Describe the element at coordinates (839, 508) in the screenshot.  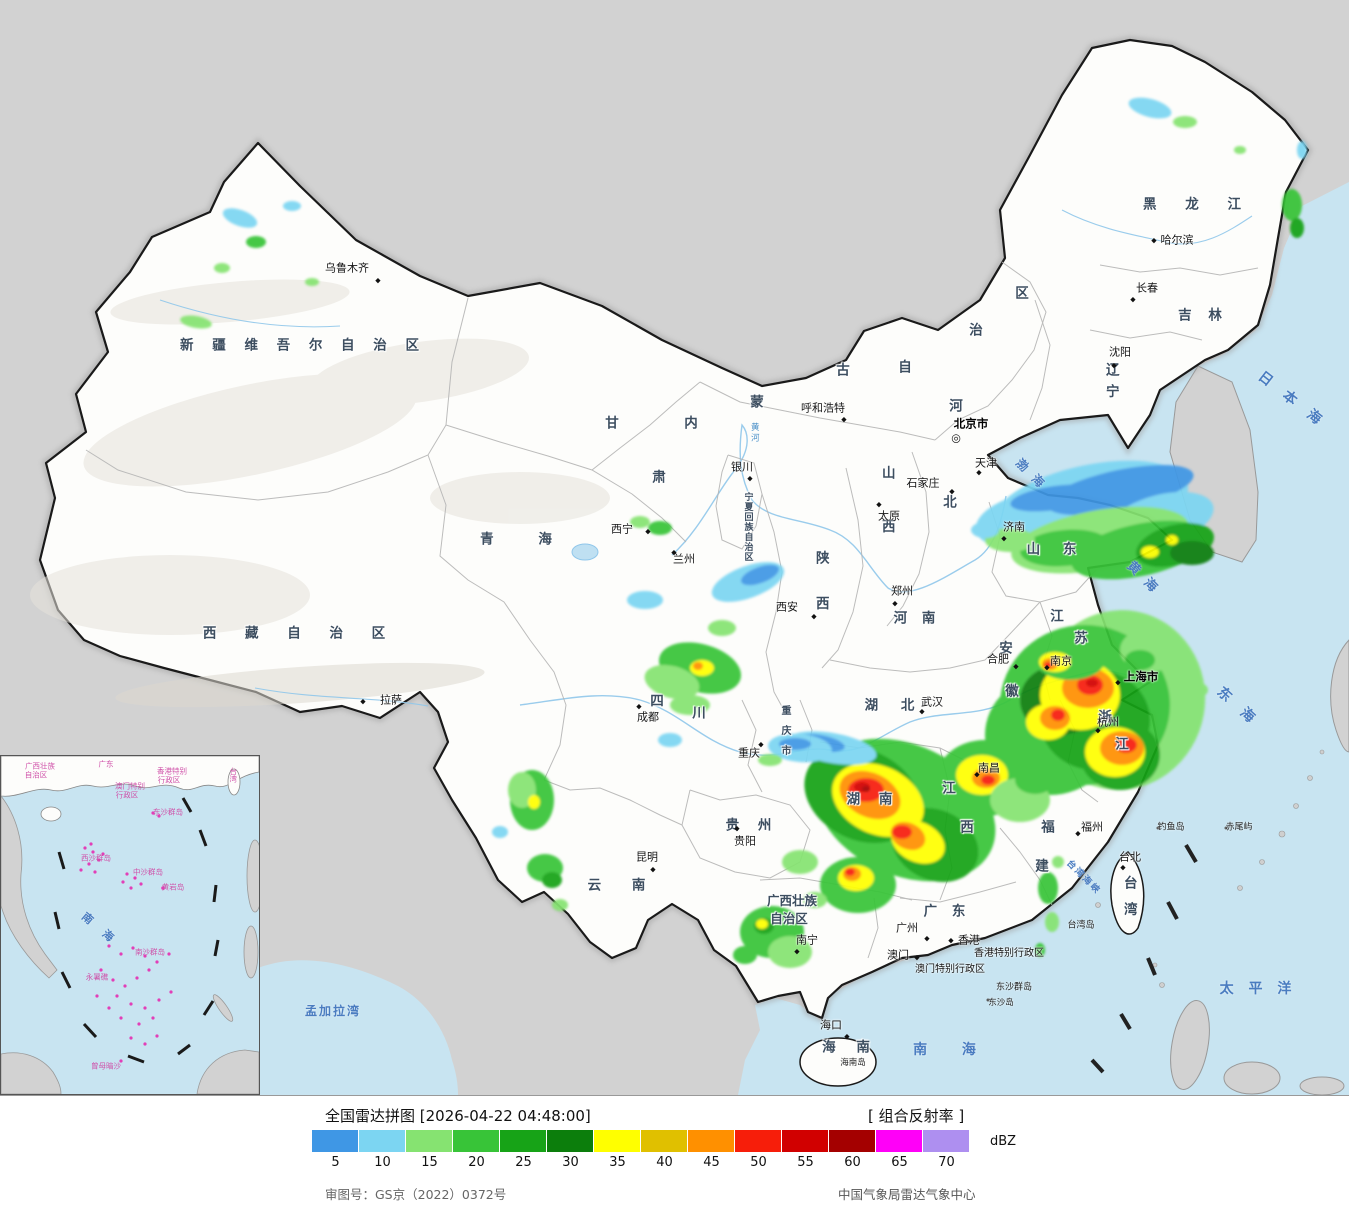
I see `yellow-river` at that location.